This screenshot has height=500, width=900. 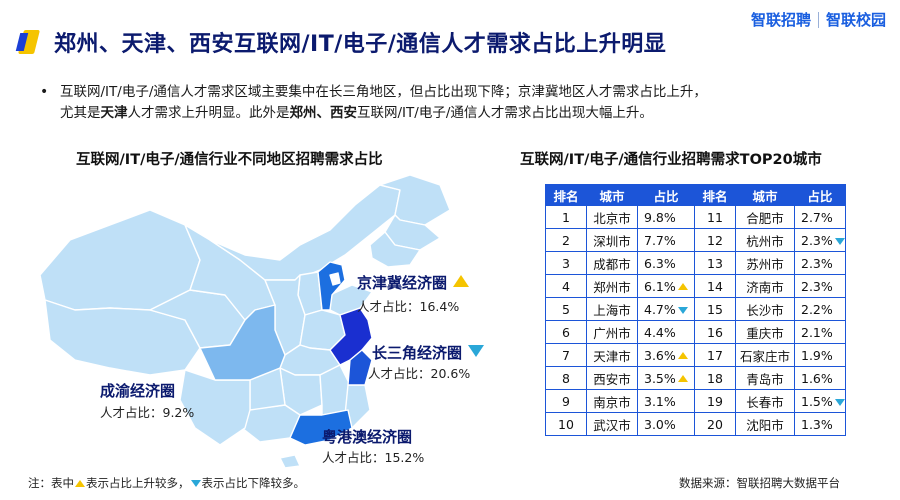 I want to click on cell-city: 西安市, so click(x=612, y=378).